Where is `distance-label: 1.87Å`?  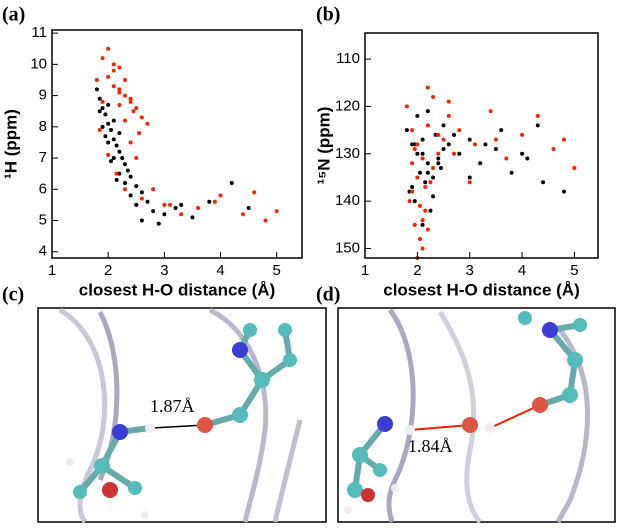
distance-label: 1.87Å is located at coordinates (172, 406).